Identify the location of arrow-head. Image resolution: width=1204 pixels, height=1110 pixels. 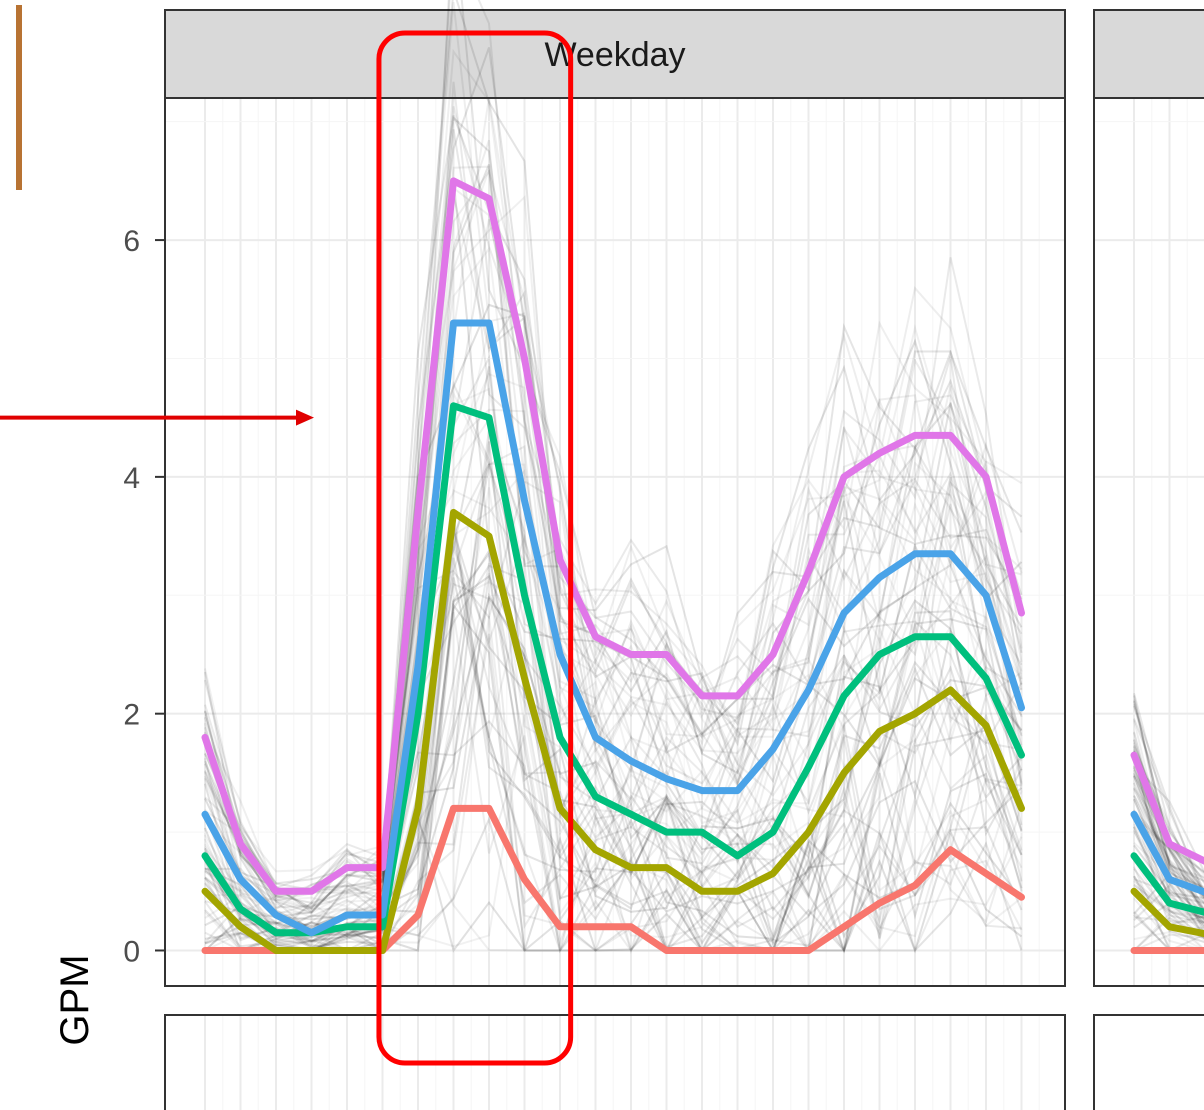
(305, 417).